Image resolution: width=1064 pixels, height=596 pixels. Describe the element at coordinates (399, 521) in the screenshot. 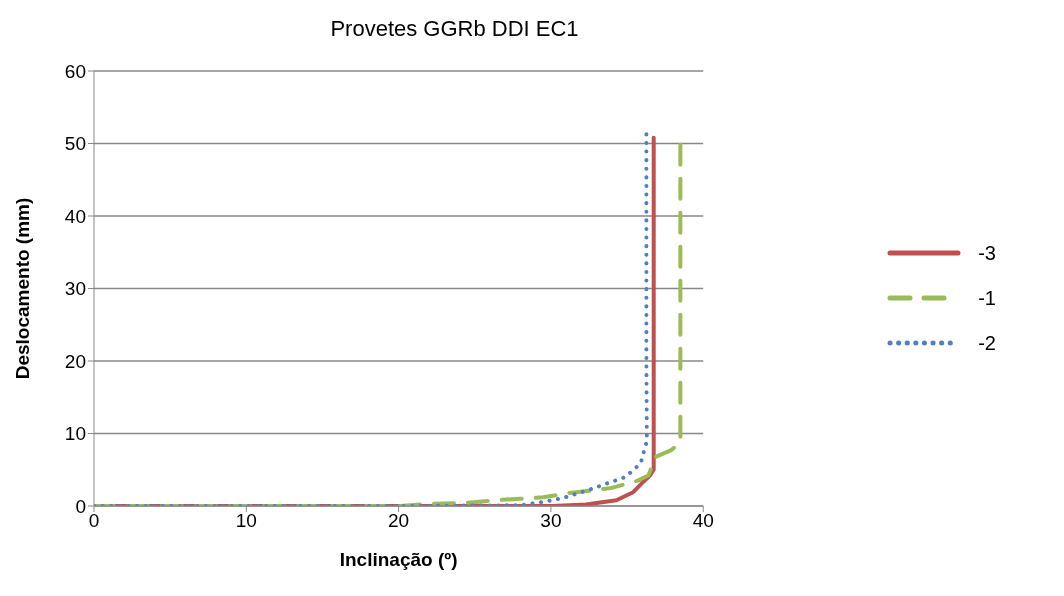

I see `x-tick-label: 20` at that location.